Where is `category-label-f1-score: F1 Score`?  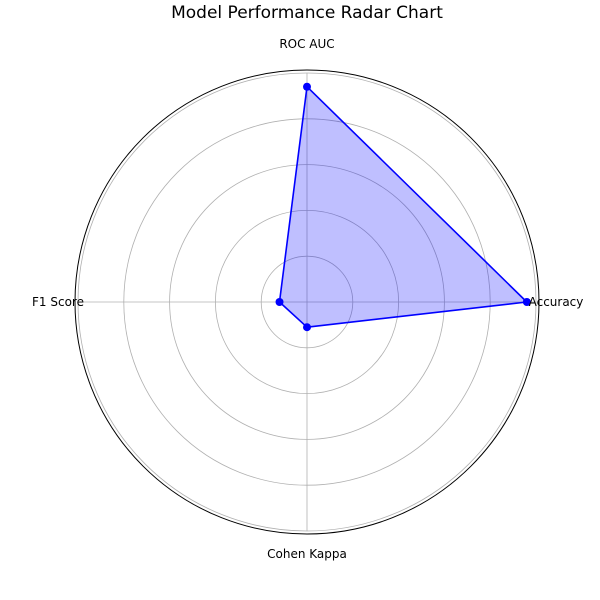 category-label-f1-score: F1 Score is located at coordinates (58, 302).